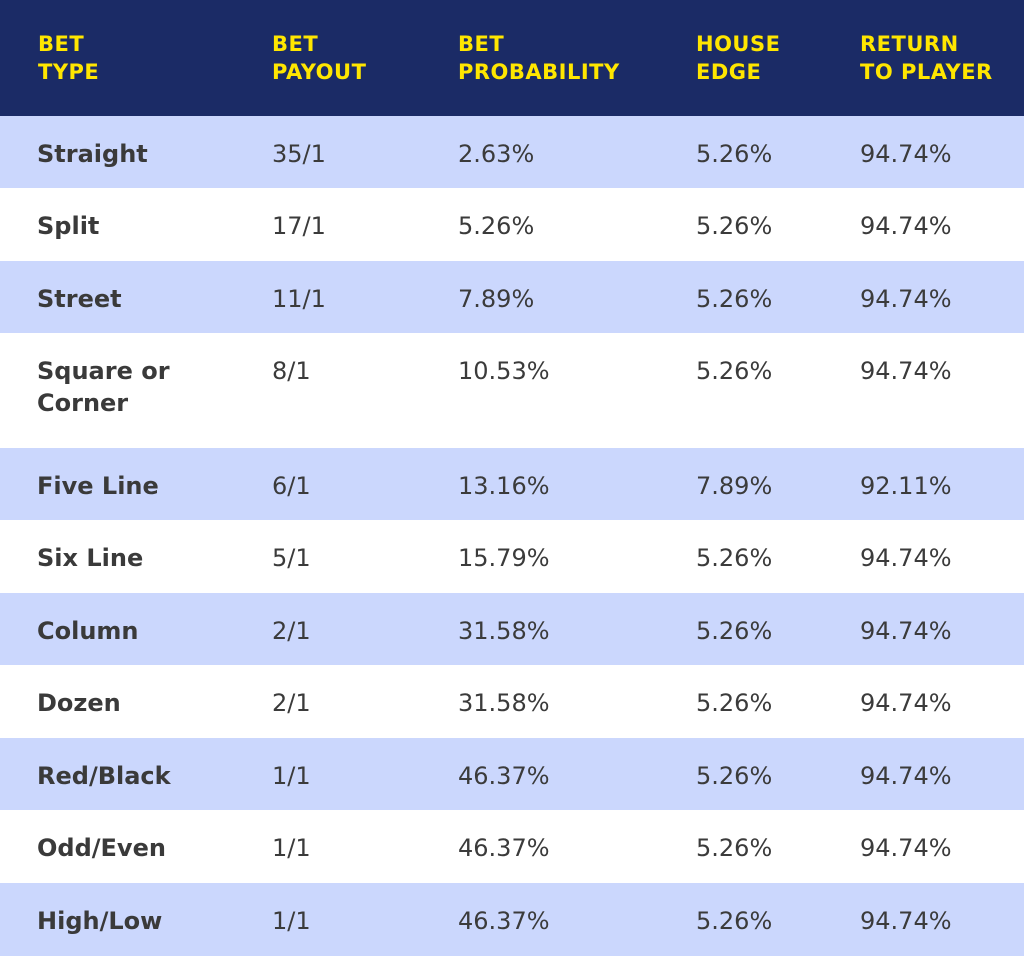  I want to click on cell-bet-payout: 5/1, so click(291, 558).